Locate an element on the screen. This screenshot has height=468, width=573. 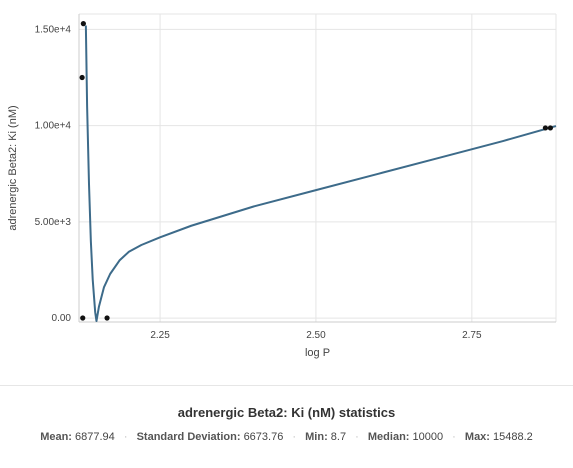
stat-median-label: Median: is located at coordinates (388, 437).